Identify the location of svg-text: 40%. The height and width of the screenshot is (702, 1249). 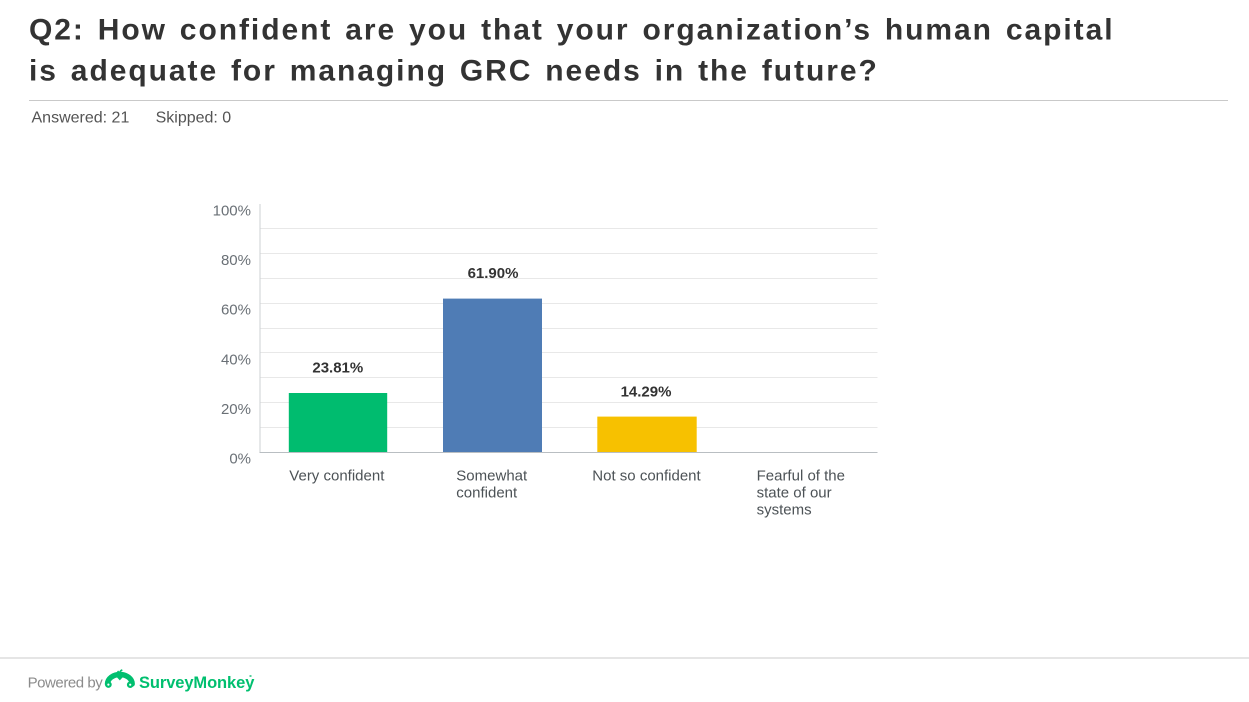
(236, 359).